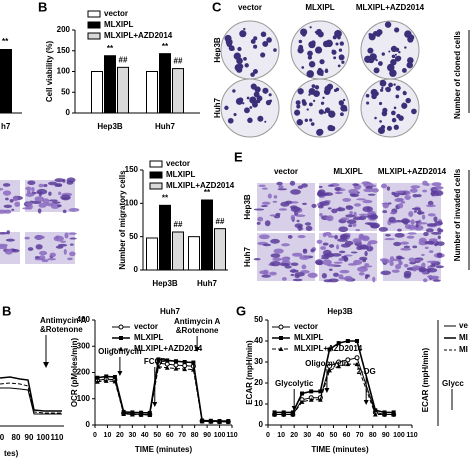 This screenshot has width=474, height=474. Describe the element at coordinates (10, 248) in the screenshot. I see `micrograph-bg` at that location.